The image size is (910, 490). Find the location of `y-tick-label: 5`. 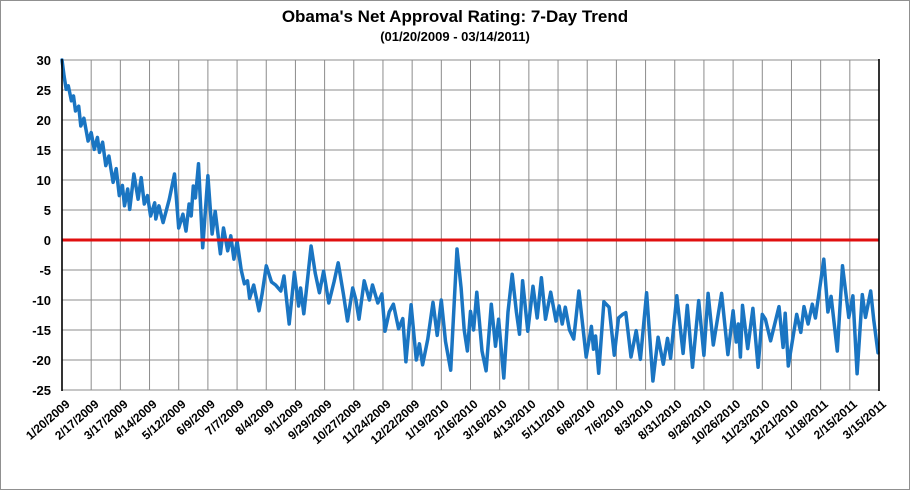

y-tick-label: 5 is located at coordinates (47, 210).